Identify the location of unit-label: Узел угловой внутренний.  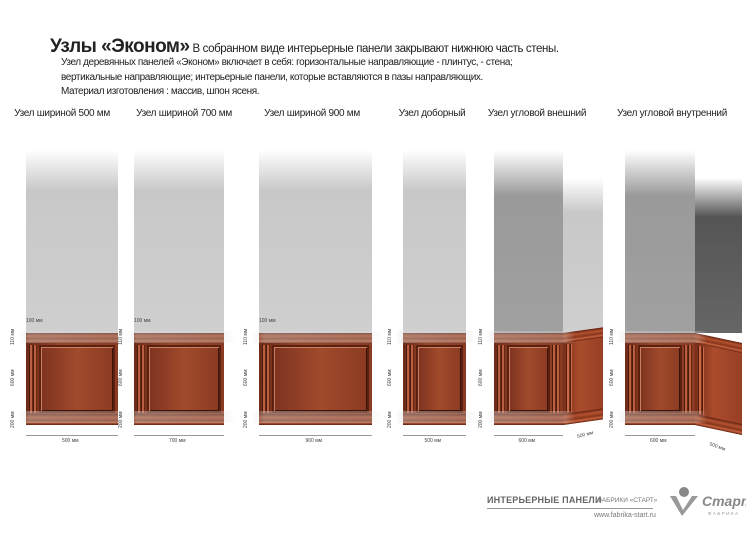
(672, 113).